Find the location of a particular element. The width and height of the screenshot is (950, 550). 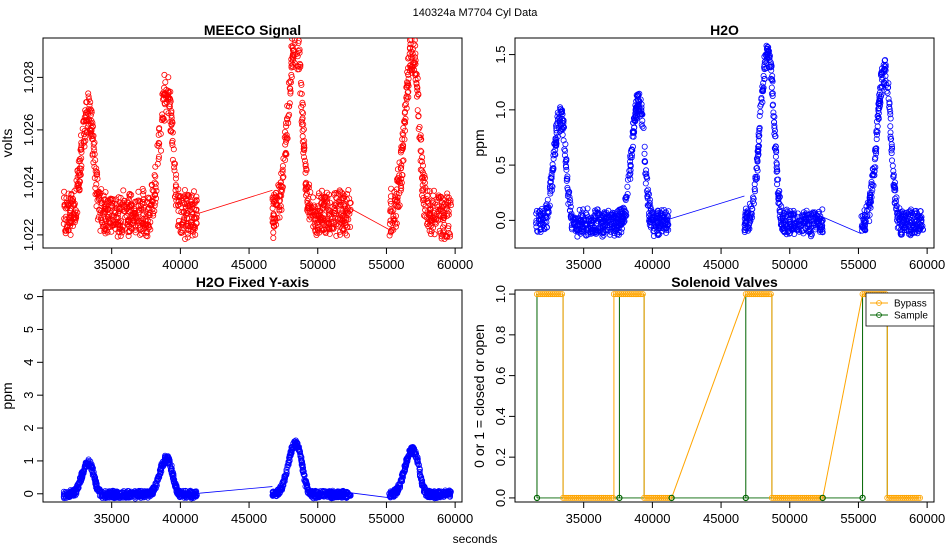

y-tick-label: 5 is located at coordinates (28, 329).